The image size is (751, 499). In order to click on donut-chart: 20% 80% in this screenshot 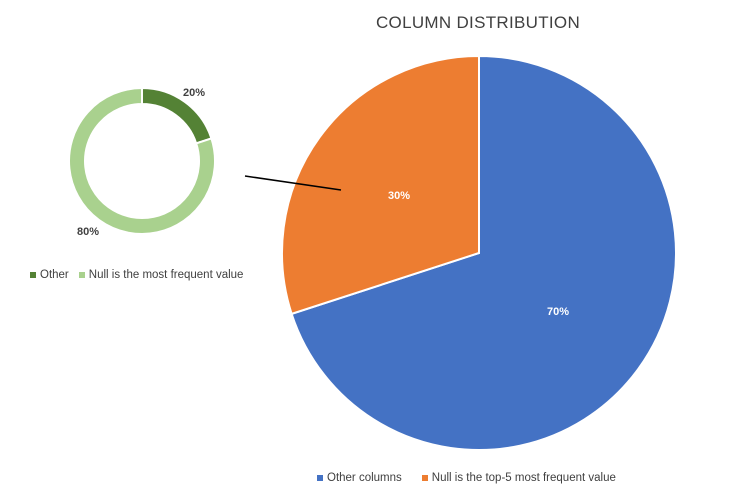, I will do `click(142, 162)`.